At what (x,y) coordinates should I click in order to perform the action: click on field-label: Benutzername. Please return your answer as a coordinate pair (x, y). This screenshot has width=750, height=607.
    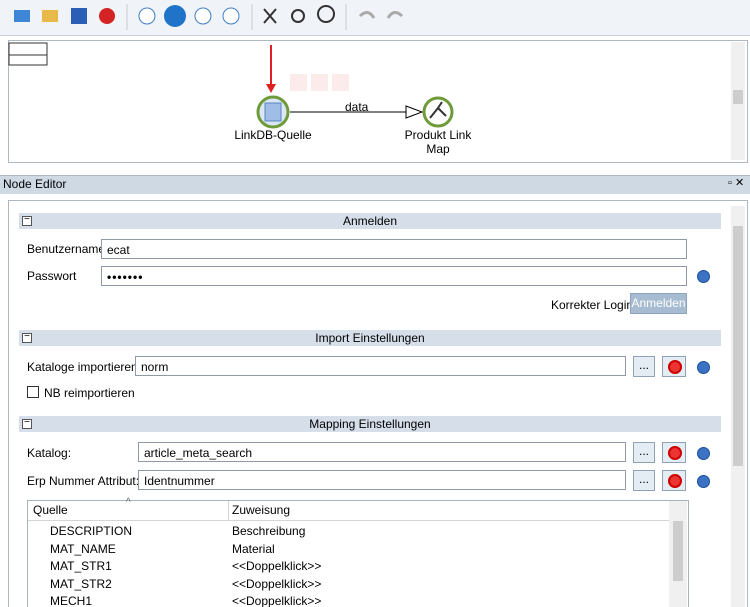
    Looking at the image, I should click on (66, 249).